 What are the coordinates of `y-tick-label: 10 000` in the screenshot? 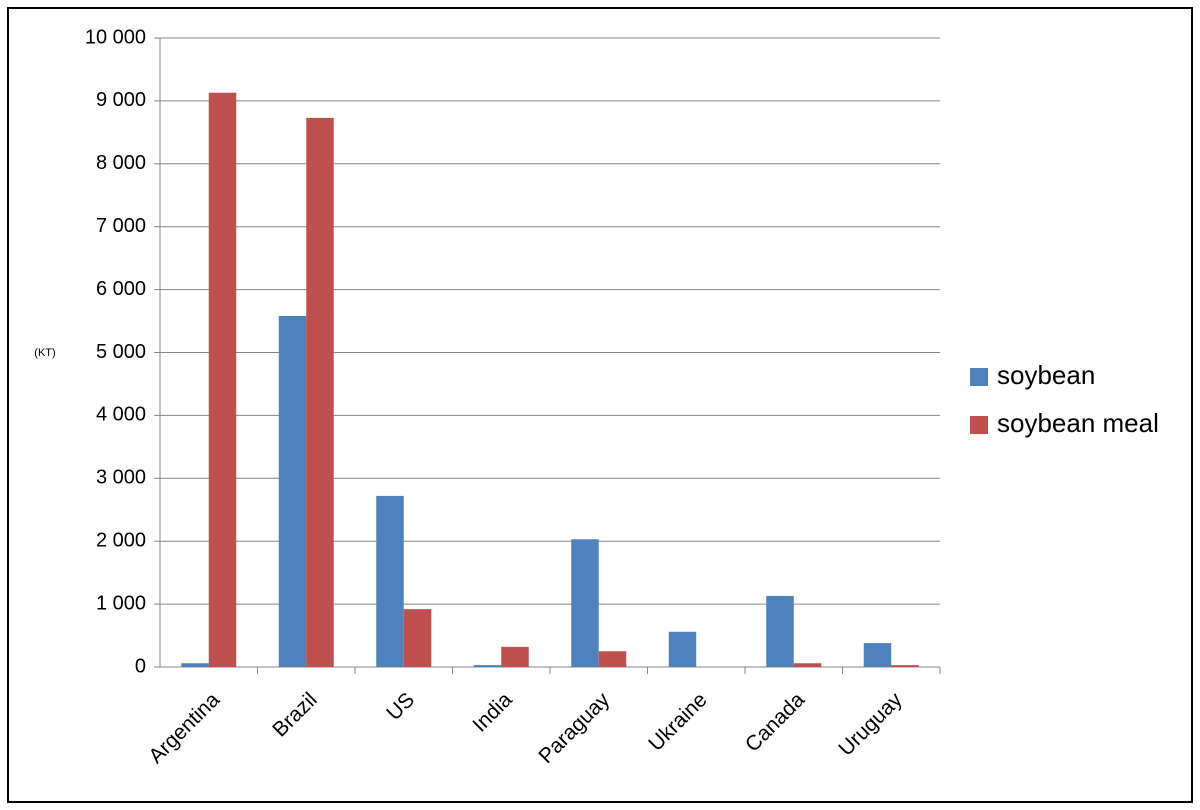 It's located at (115, 37).